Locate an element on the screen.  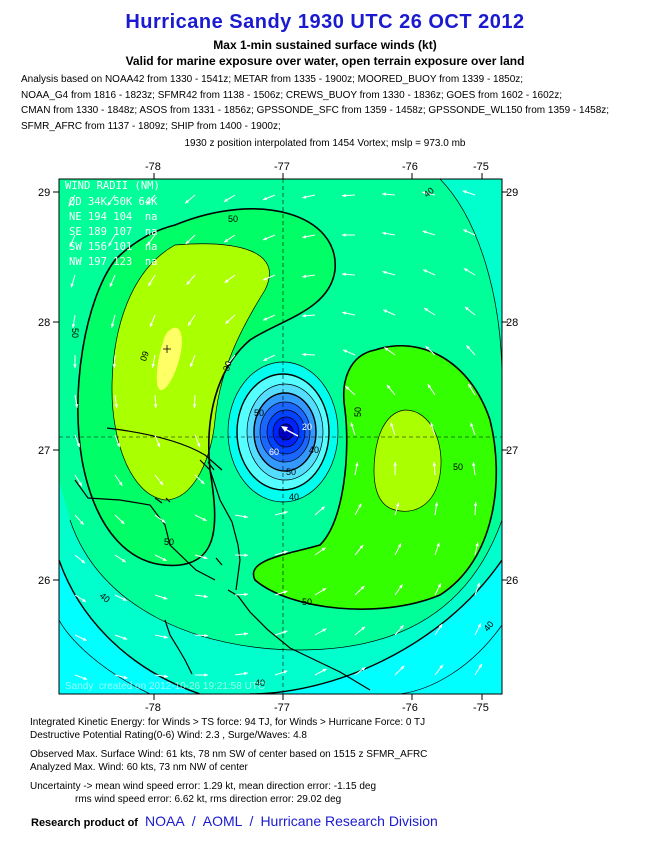
band-60kt is located at coordinates (169, 359).